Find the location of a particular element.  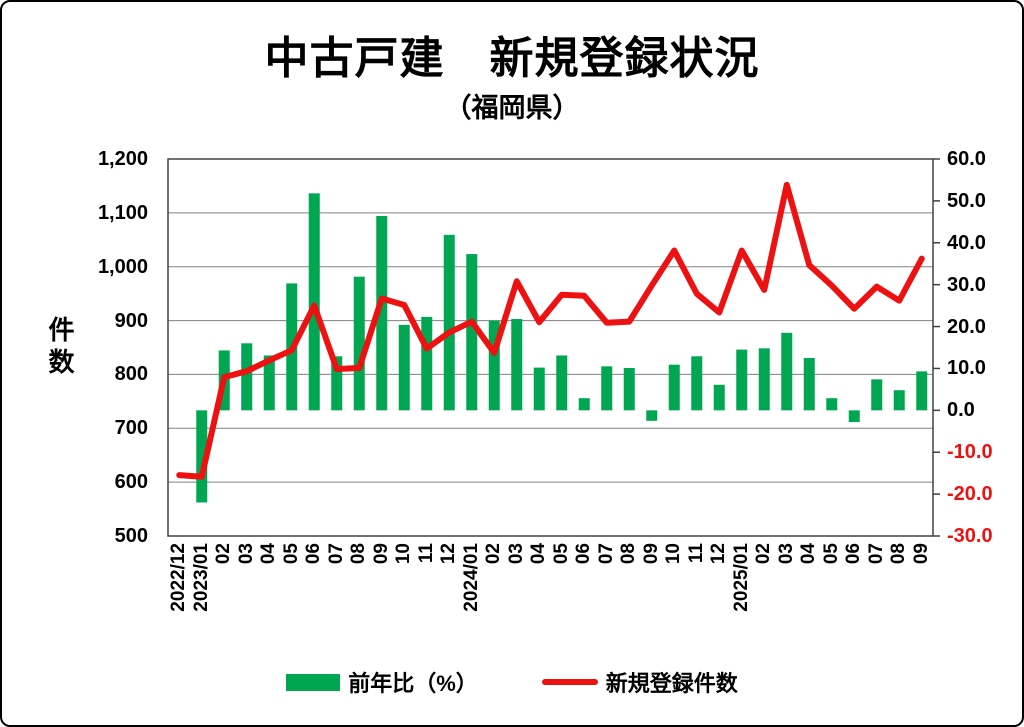

legend-item-registrations: 新規登録件数 is located at coordinates (639, 682).